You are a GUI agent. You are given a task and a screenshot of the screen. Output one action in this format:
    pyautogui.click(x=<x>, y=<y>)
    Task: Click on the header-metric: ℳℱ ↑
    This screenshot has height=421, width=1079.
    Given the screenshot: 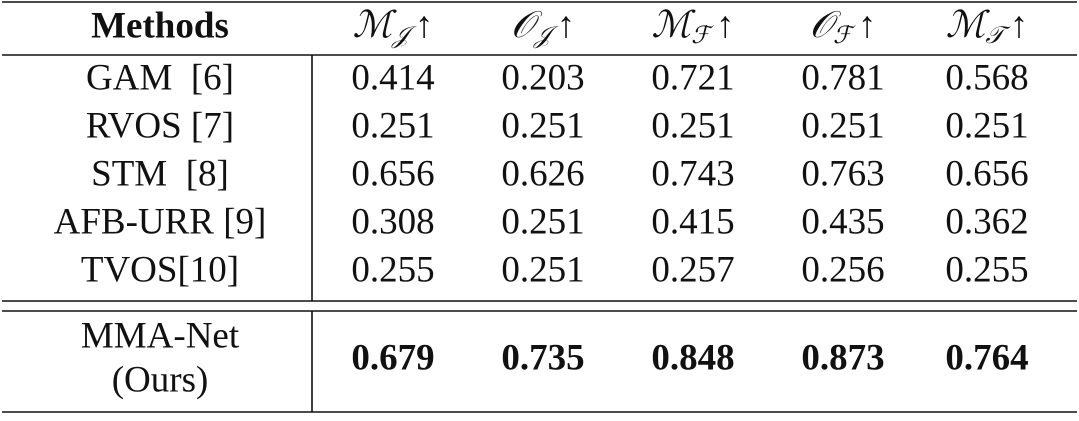 What is the action you would take?
    pyautogui.click(x=693, y=26)
    